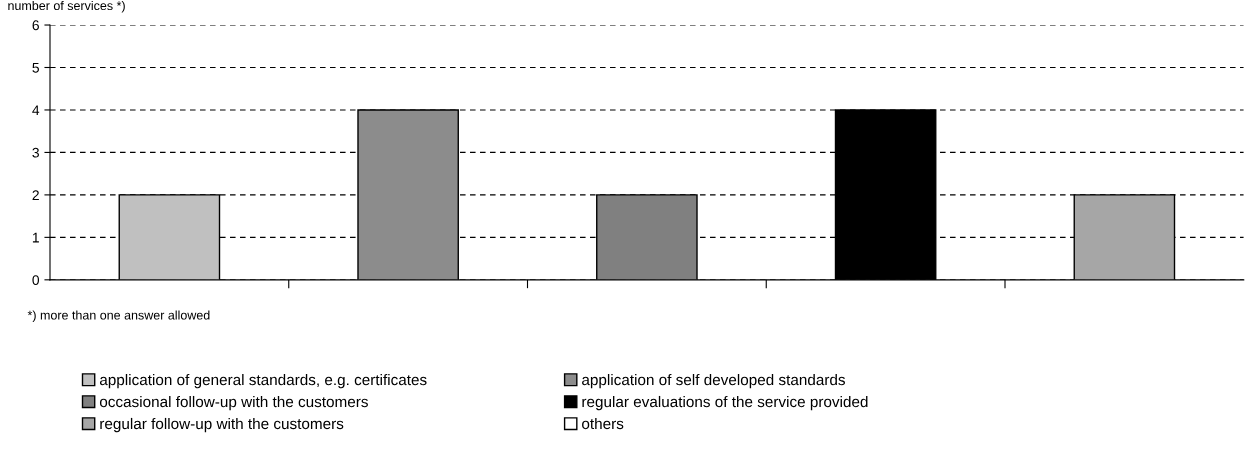 This screenshot has width=1250, height=455. I want to click on y-tick-label: 3, so click(35, 152).